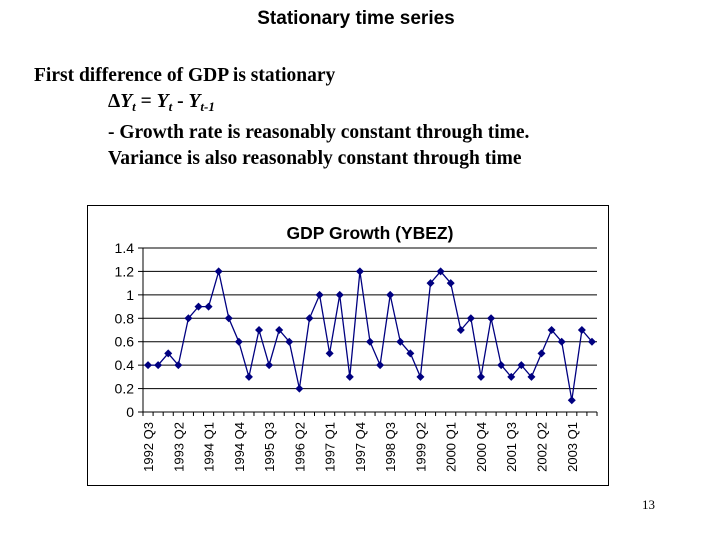 Image resolution: width=720 pixels, height=540 pixels. I want to click on formula-lhs-var: Y, so click(126, 101).